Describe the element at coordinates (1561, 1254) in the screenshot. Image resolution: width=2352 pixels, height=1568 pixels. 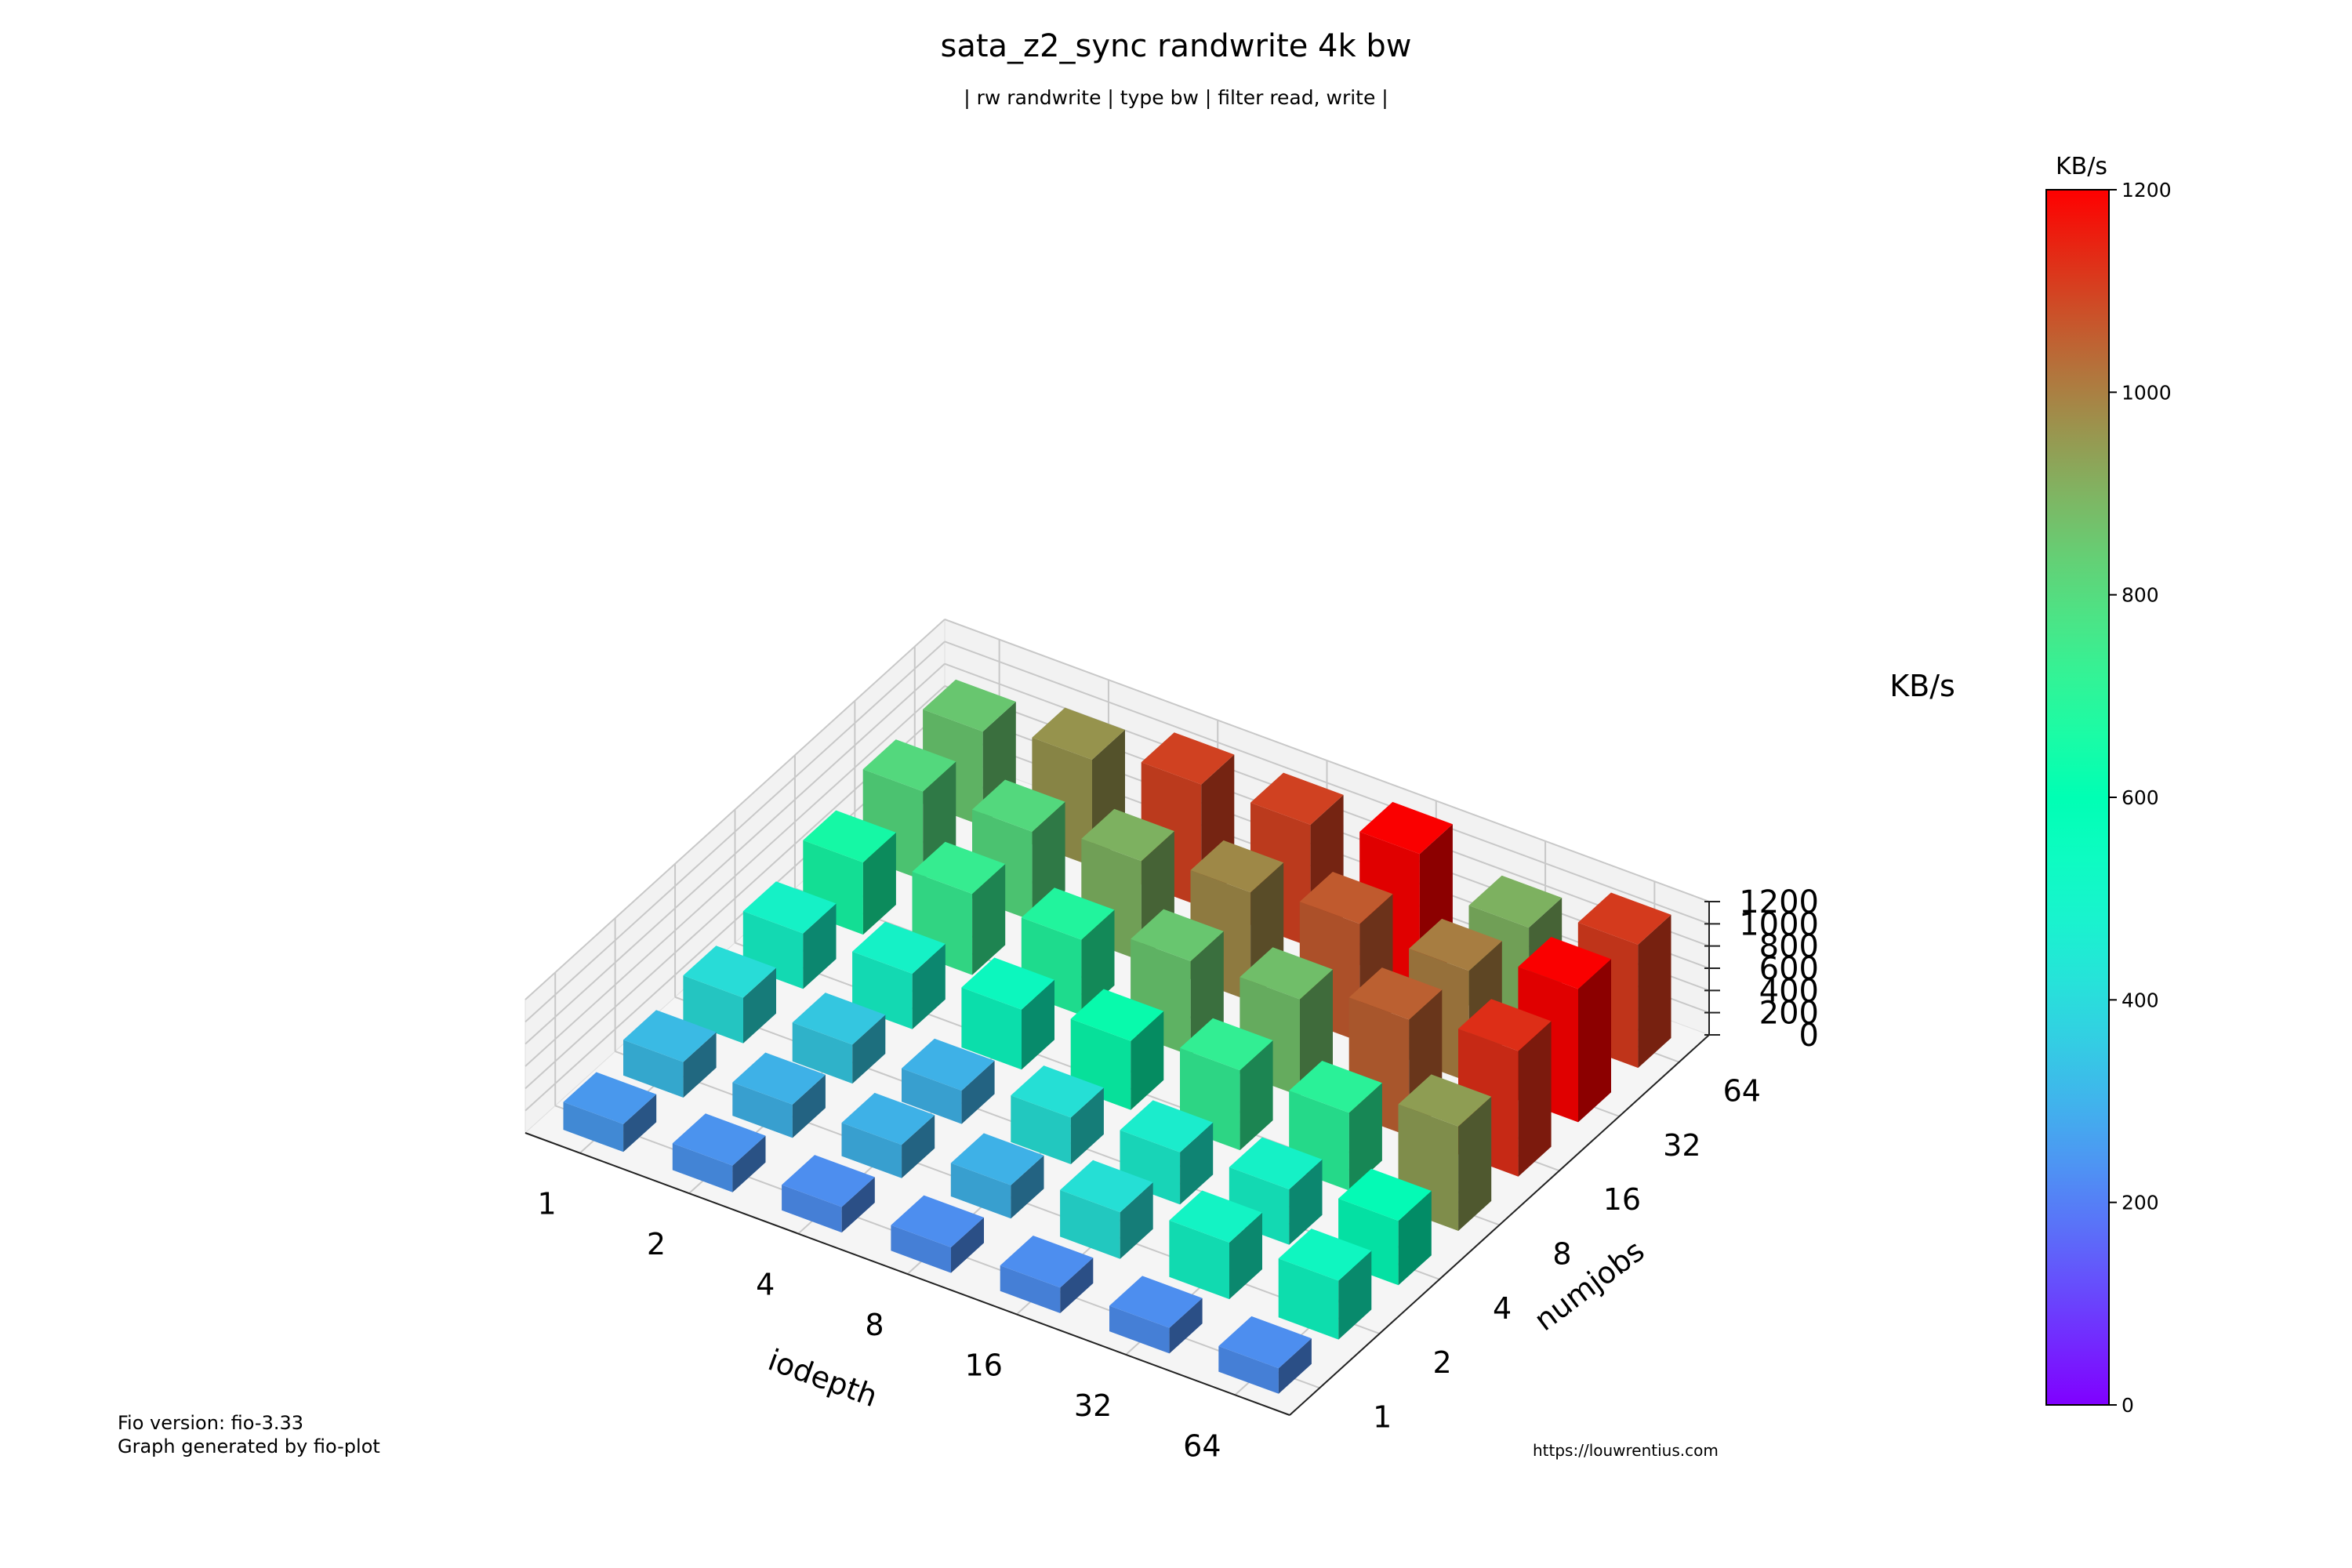
I see `y-tick-label: 8` at that location.